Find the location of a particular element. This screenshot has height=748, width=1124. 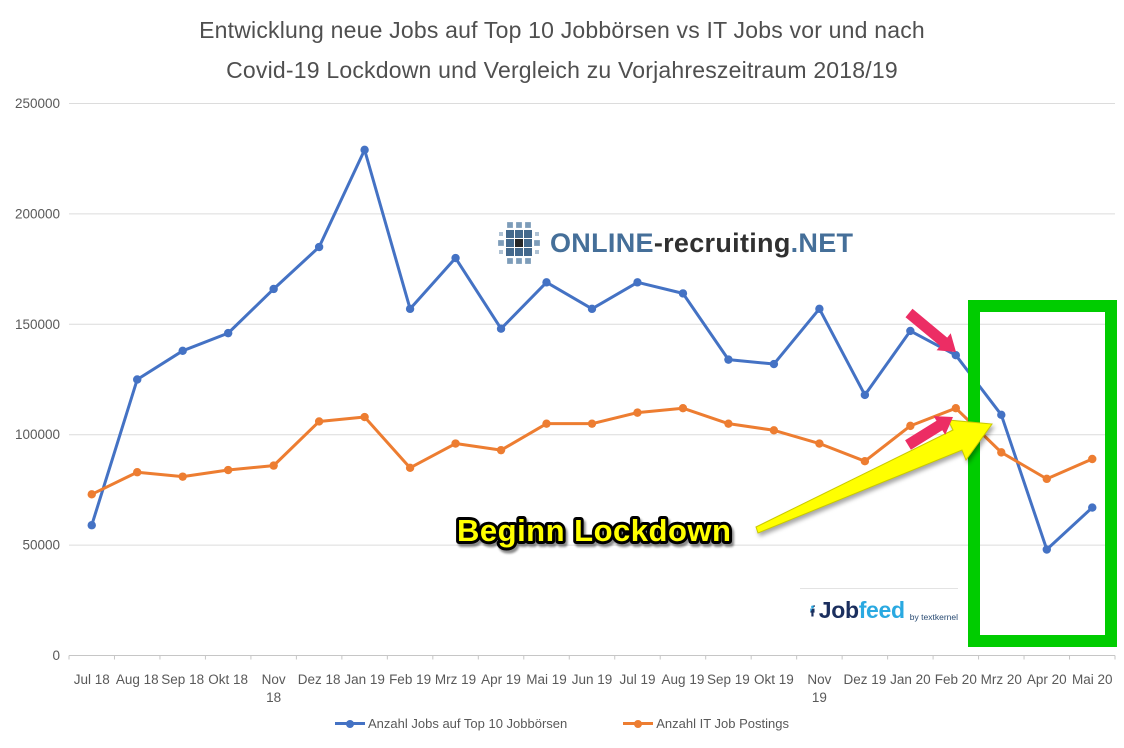

x-axis-tick-label: Jul 18 is located at coordinates (92, 679).